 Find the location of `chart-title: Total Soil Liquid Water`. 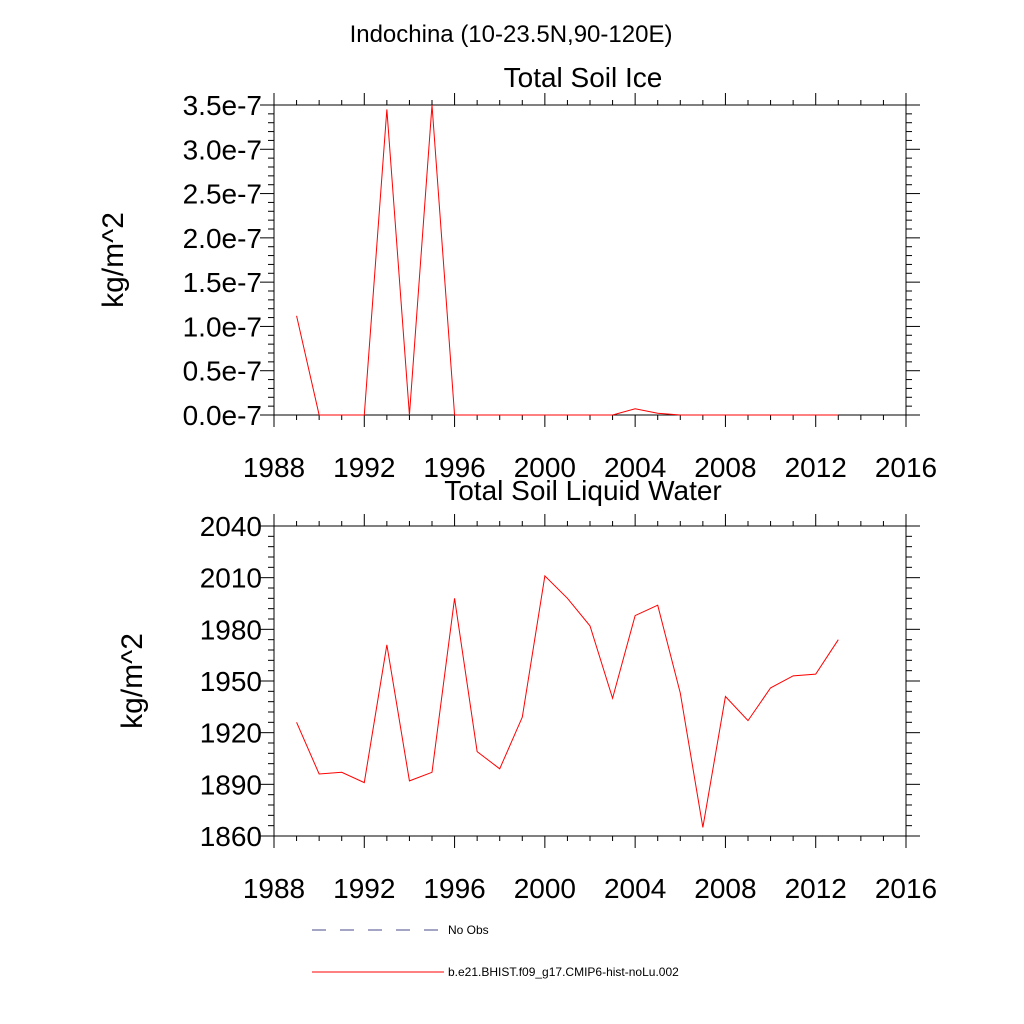

chart-title: Total Soil Liquid Water is located at coordinates (583, 490).